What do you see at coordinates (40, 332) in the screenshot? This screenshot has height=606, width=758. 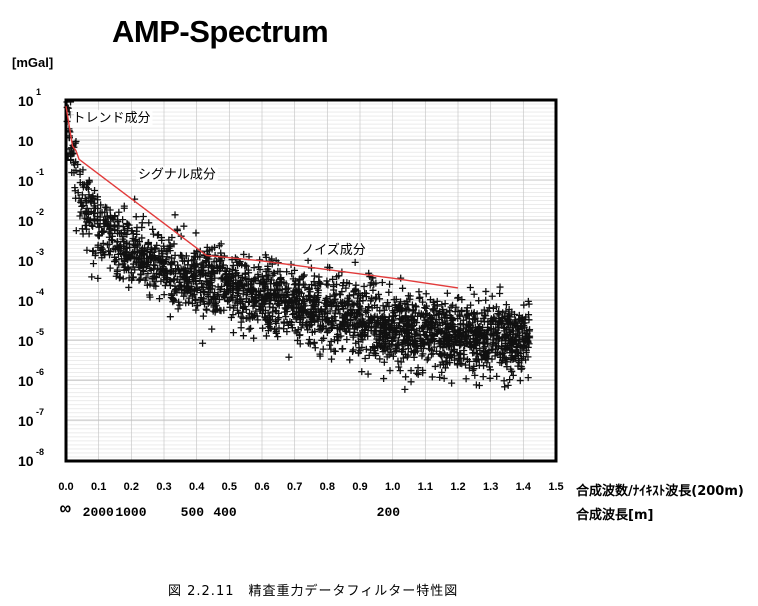 I see `y-tick-exponent: -5` at bounding box center [40, 332].